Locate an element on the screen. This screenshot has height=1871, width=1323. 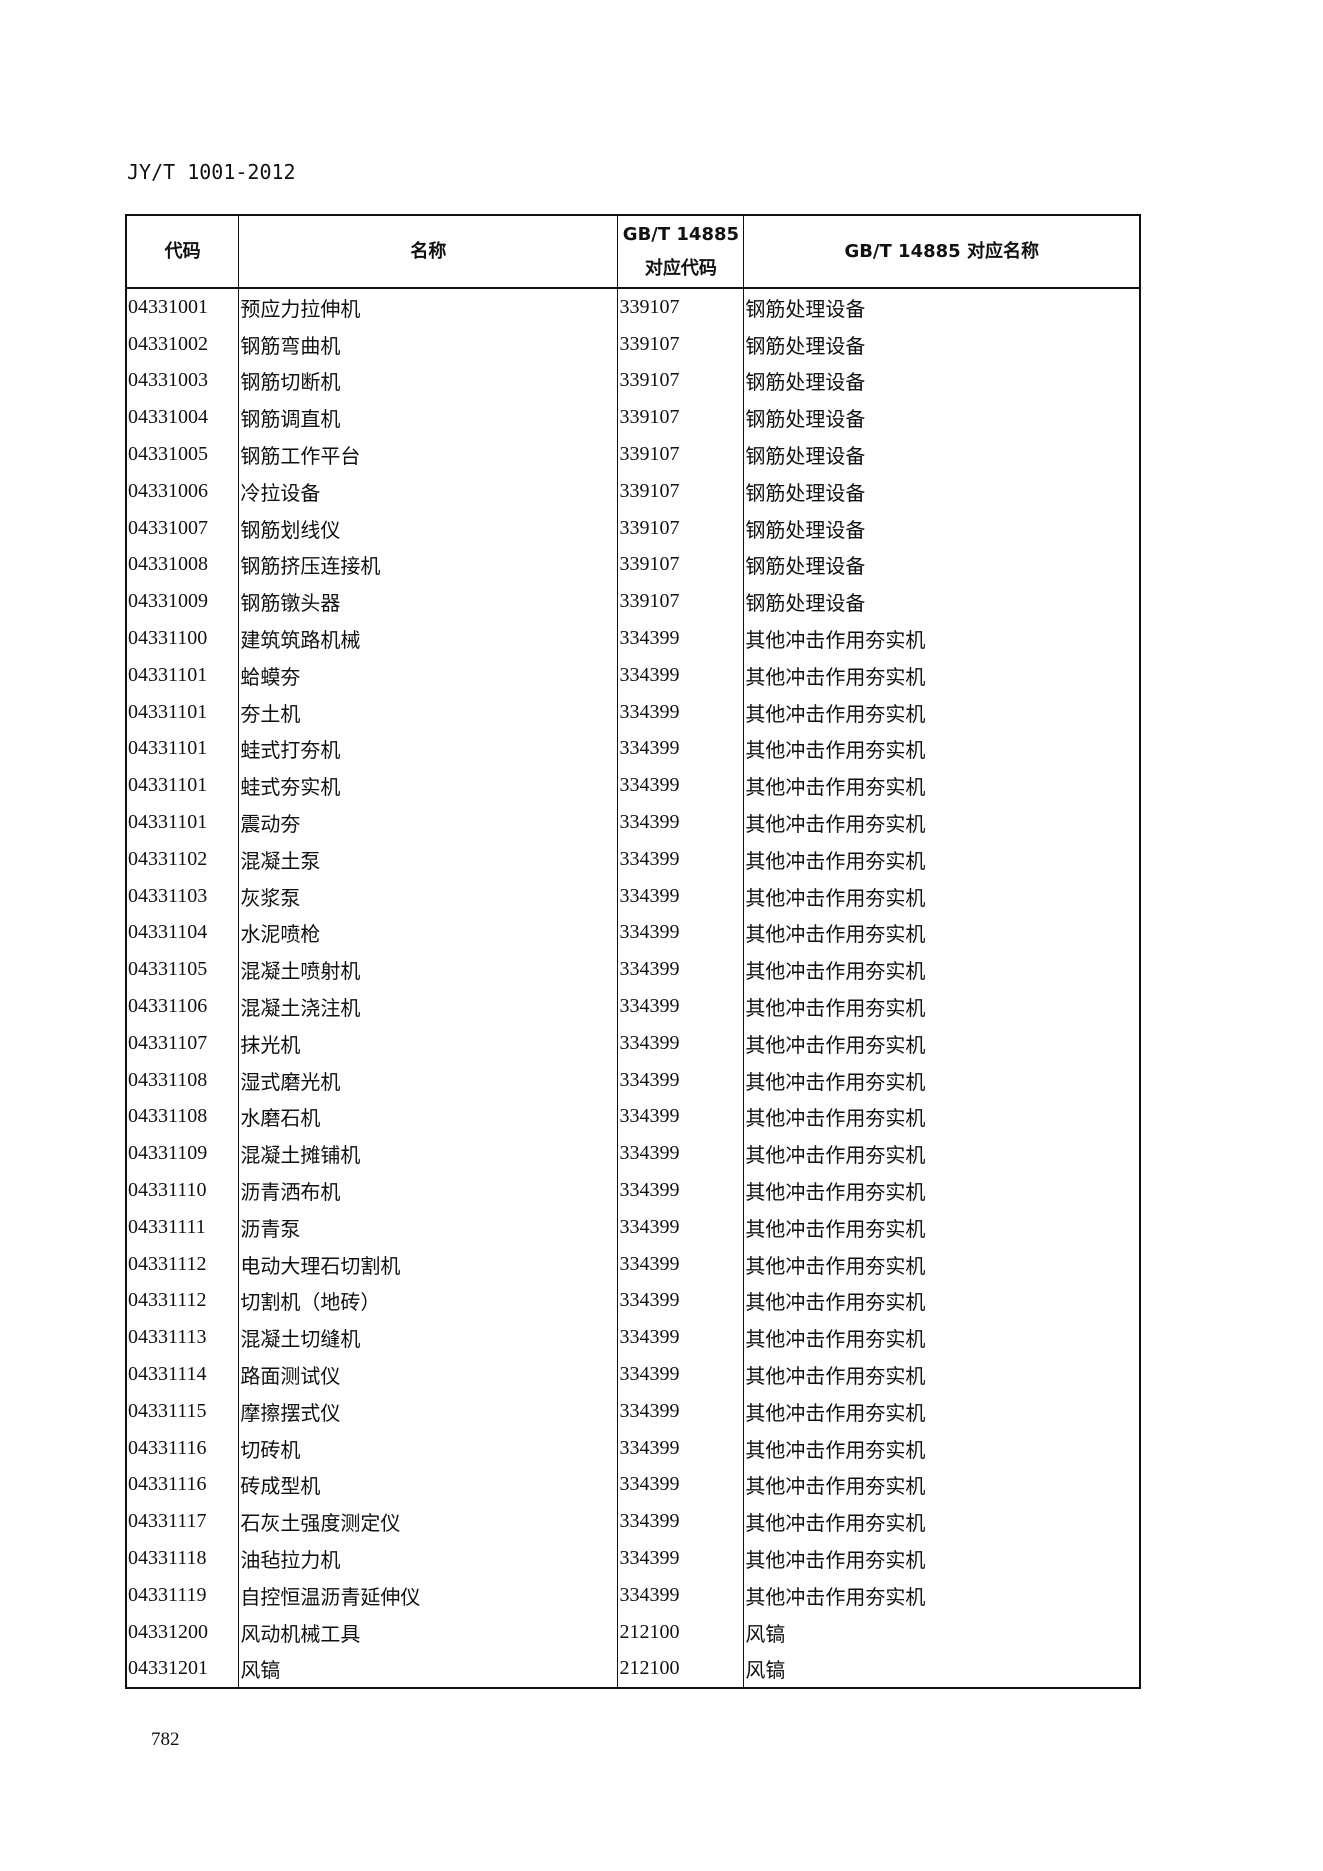
code-cell: 04331114 is located at coordinates (182, 1374).